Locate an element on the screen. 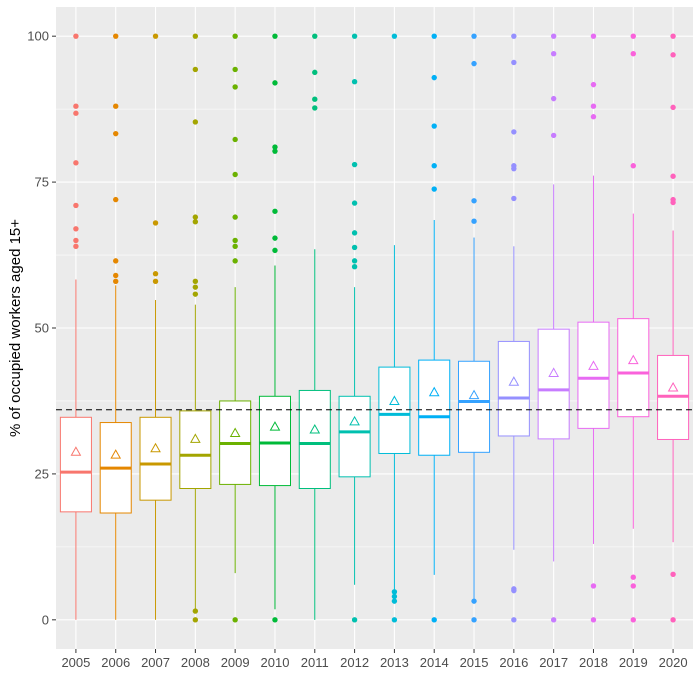 The image size is (700, 700). box-2010 is located at coordinates (274, 328).